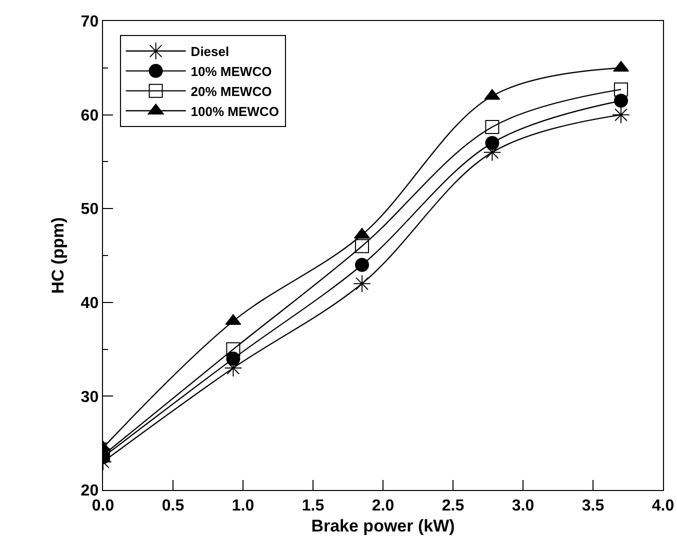  I want to click on legend-label: 10% MEWCO, so click(231, 71).